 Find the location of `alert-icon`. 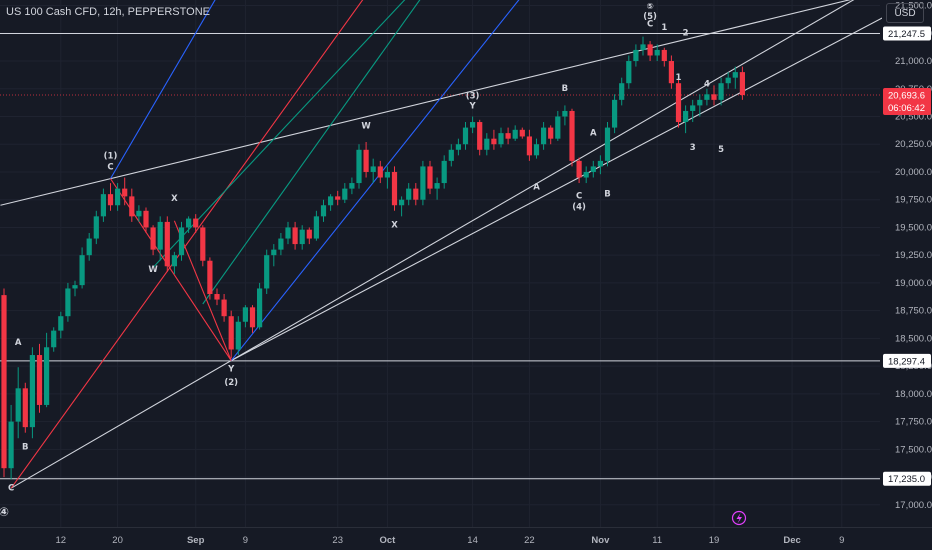

alert-icon is located at coordinates (739, 518).